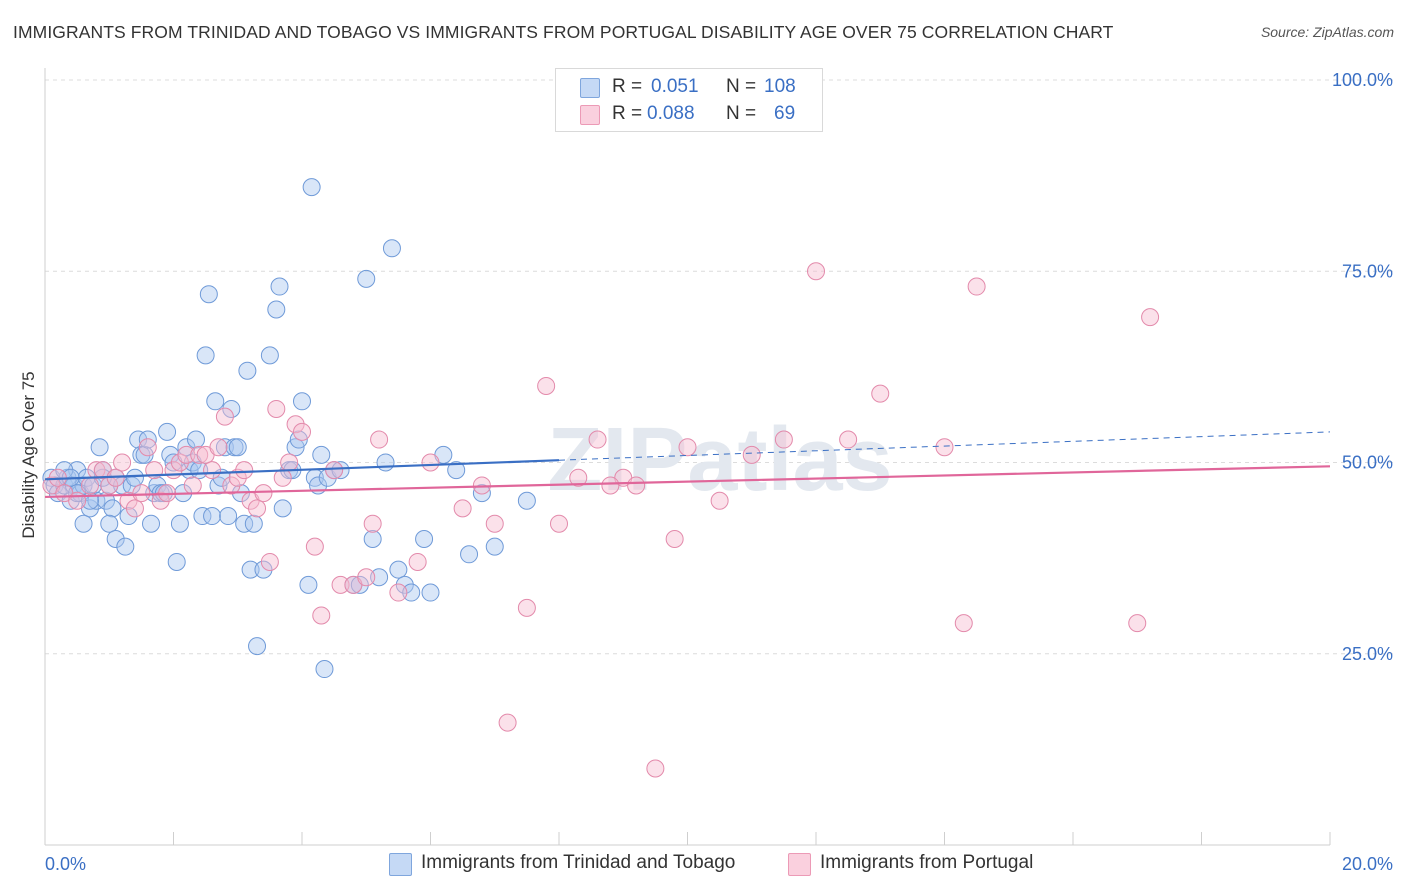  I want to click on correlation-legend: R = 0.051 N = 108 R = 0.088 N = 69, so click(689, 100).